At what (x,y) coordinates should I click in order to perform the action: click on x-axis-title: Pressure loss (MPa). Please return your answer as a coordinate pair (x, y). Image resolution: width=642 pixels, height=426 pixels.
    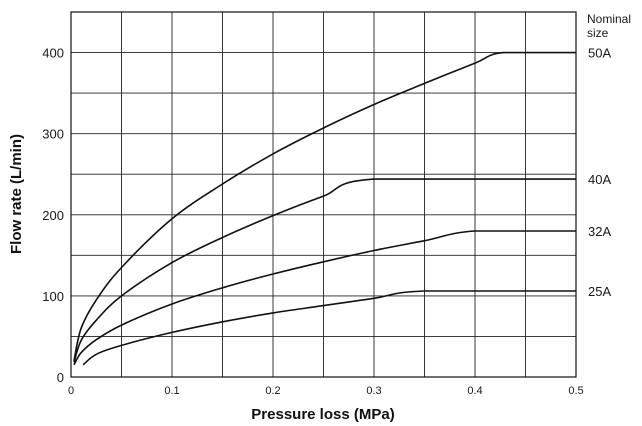
    Looking at the image, I should click on (322, 414).